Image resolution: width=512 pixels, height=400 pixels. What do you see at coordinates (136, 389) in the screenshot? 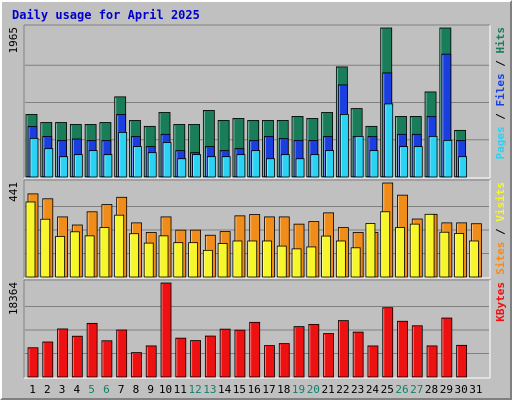
I see `day-label: 8` at bounding box center [136, 389].